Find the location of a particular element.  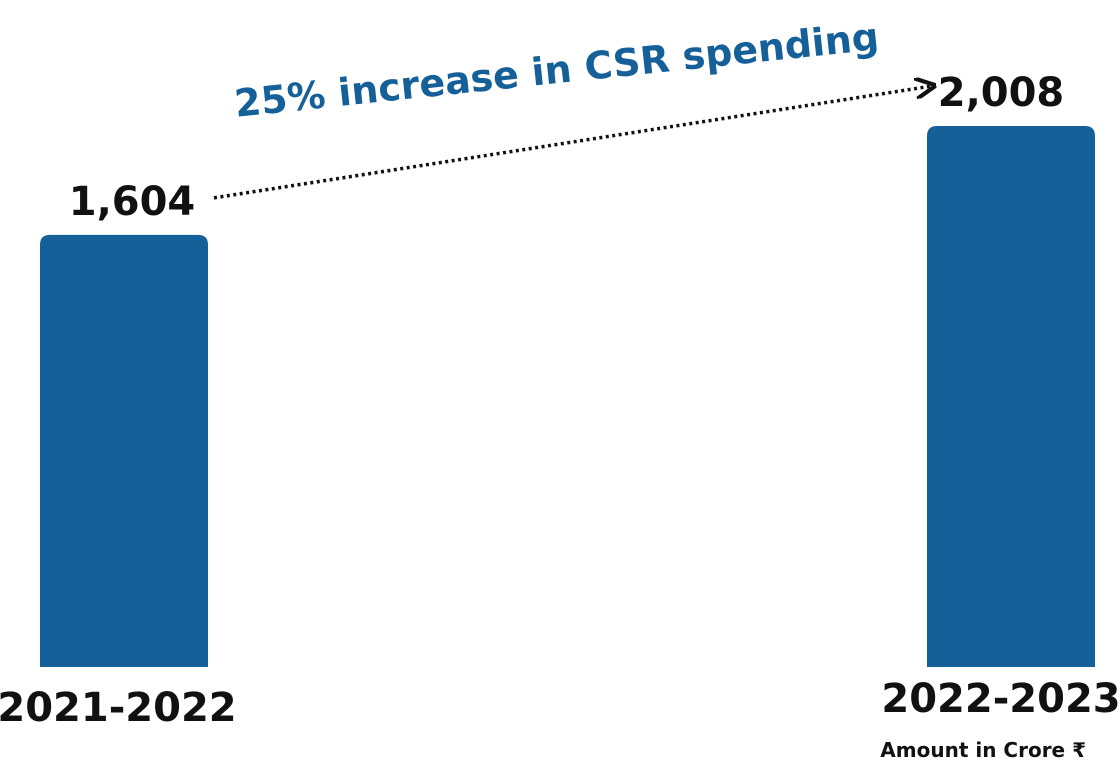

value-label-2022-2023: 2,008 is located at coordinates (1001, 93).